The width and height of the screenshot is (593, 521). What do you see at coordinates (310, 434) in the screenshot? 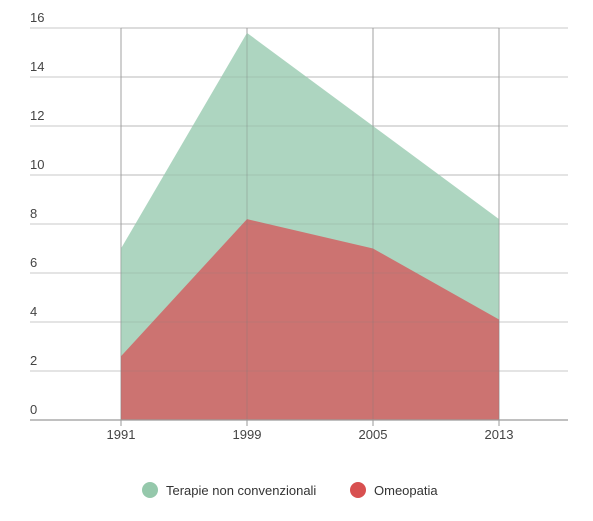
I see `x-tick-labels: 1991 1999 2005 2013` at bounding box center [310, 434].